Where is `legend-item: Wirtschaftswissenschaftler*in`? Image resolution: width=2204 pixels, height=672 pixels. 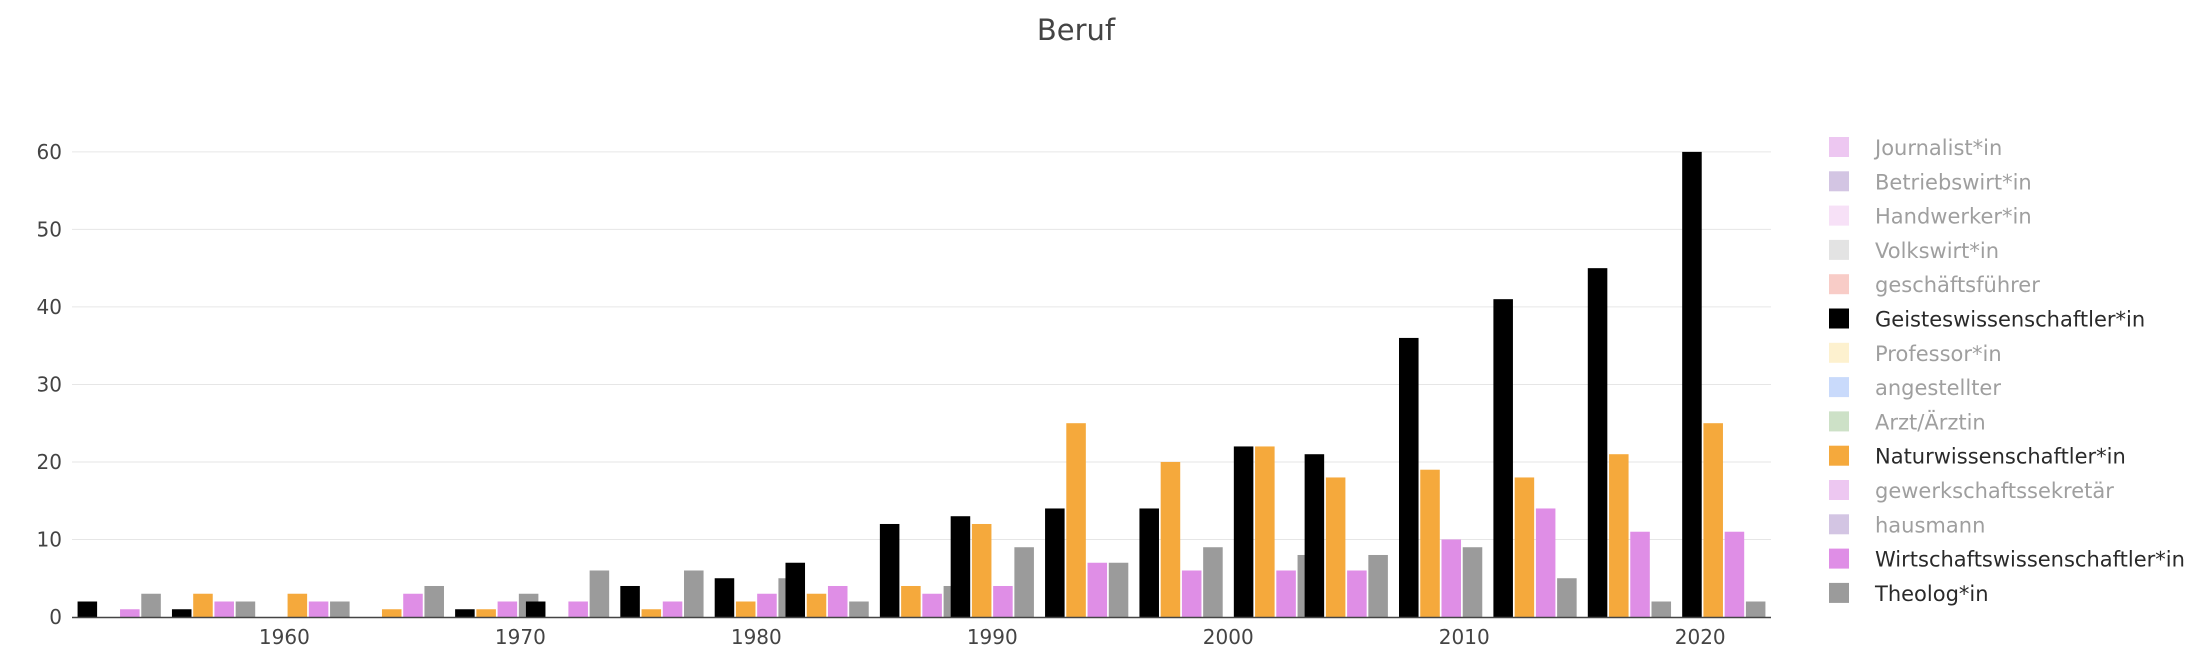 legend-item: Wirtschaftswissenschaftler*in is located at coordinates (2007, 560).